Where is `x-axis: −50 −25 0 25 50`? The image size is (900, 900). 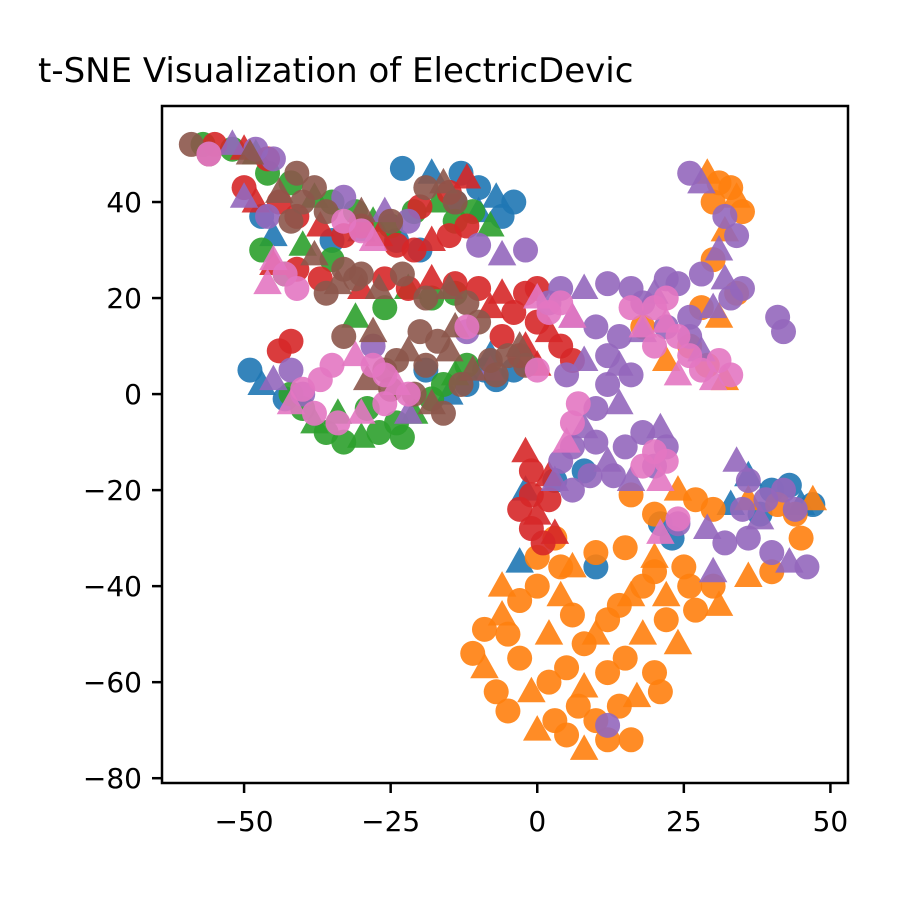
x-axis: −50 −25 0 25 50 is located at coordinates (531, 810).